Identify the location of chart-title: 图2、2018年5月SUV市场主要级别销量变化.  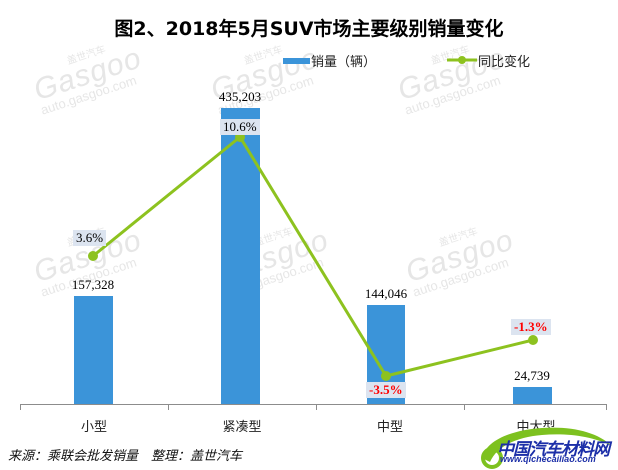
(309, 29).